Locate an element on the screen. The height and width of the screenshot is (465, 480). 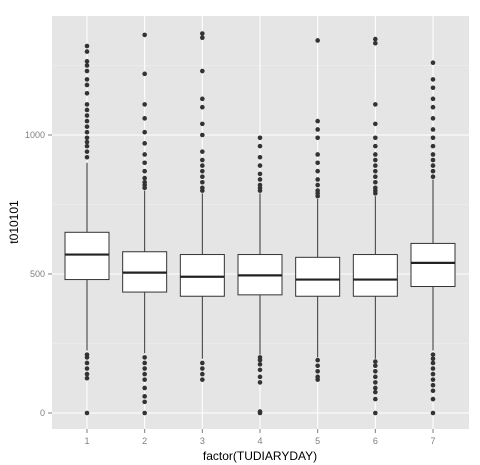
y-tick-label: 1000 is located at coordinates (35, 135).